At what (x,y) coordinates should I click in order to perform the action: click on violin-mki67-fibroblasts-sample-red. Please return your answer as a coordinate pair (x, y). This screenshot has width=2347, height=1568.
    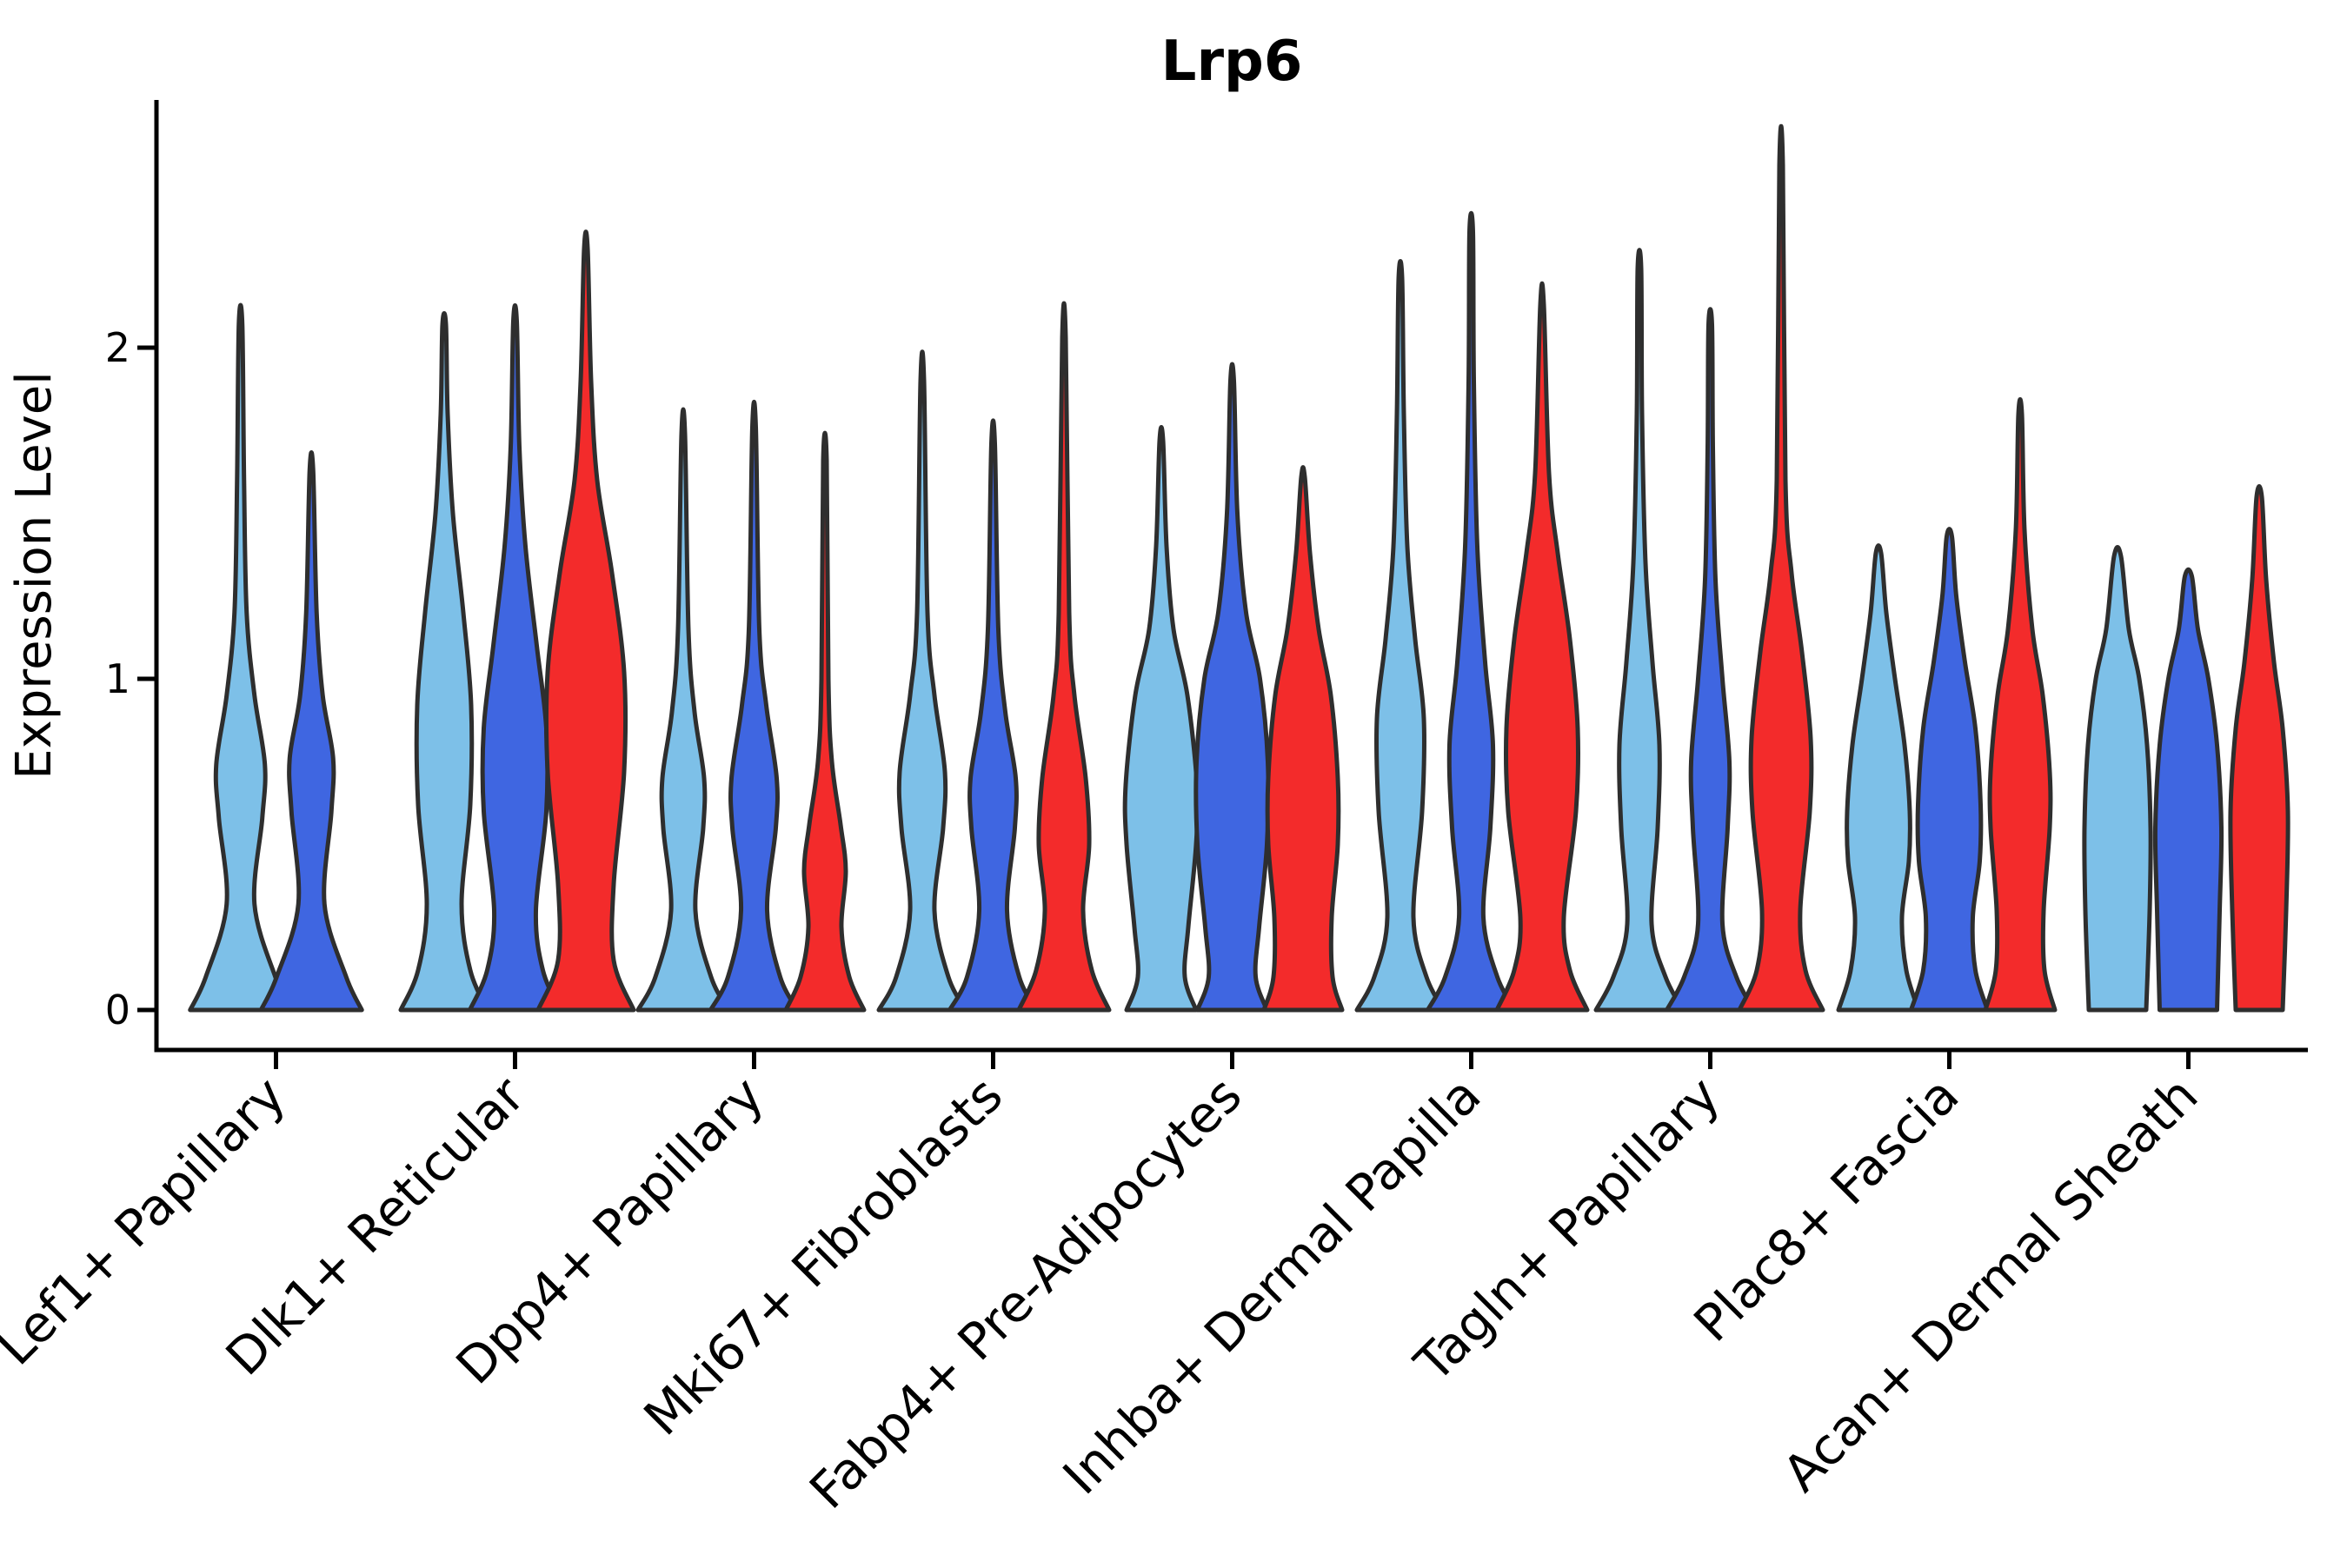
    Looking at the image, I should click on (1064, 657).